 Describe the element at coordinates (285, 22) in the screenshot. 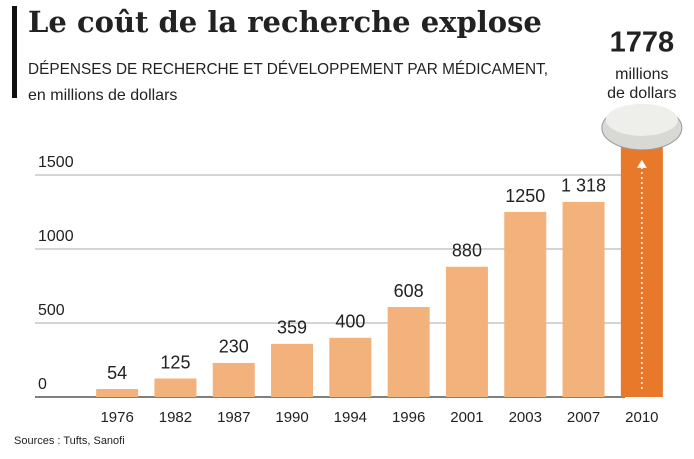

I see `chart-title: Le coût de la recherche explose` at that location.